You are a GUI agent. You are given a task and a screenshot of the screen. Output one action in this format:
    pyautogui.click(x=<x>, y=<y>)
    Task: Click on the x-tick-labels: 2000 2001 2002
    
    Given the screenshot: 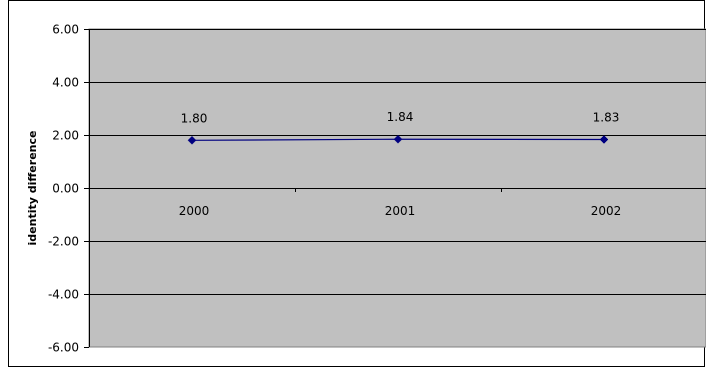 What is the action you would take?
    pyautogui.click(x=400, y=211)
    